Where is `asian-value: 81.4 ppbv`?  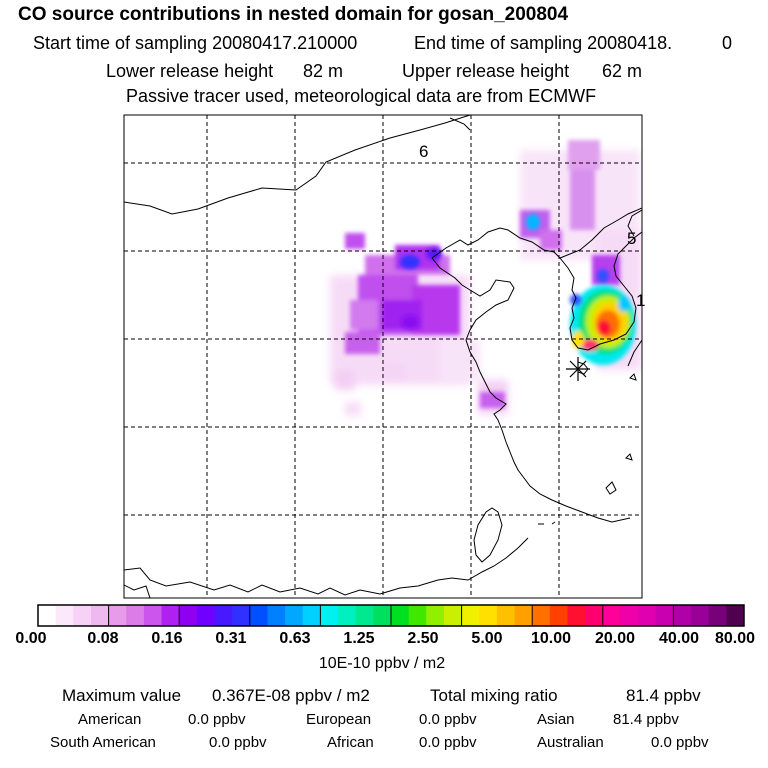 asian-value: 81.4 ppbv is located at coordinates (646, 719).